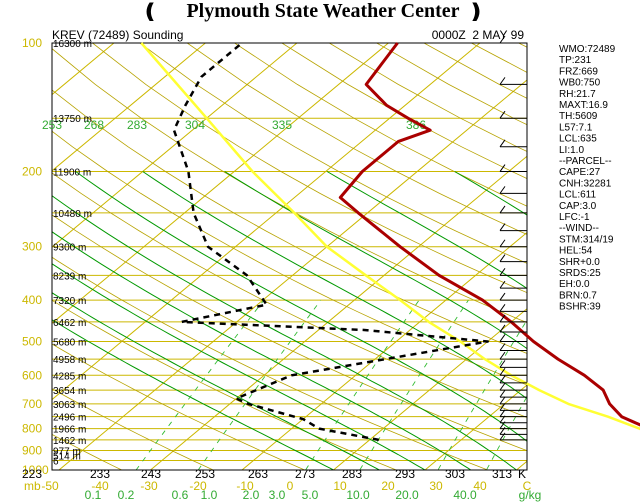 This screenshot has height=503, width=640. What do you see at coordinates (32, 450) in the screenshot?
I see `pressure-label: 900` at bounding box center [32, 450].